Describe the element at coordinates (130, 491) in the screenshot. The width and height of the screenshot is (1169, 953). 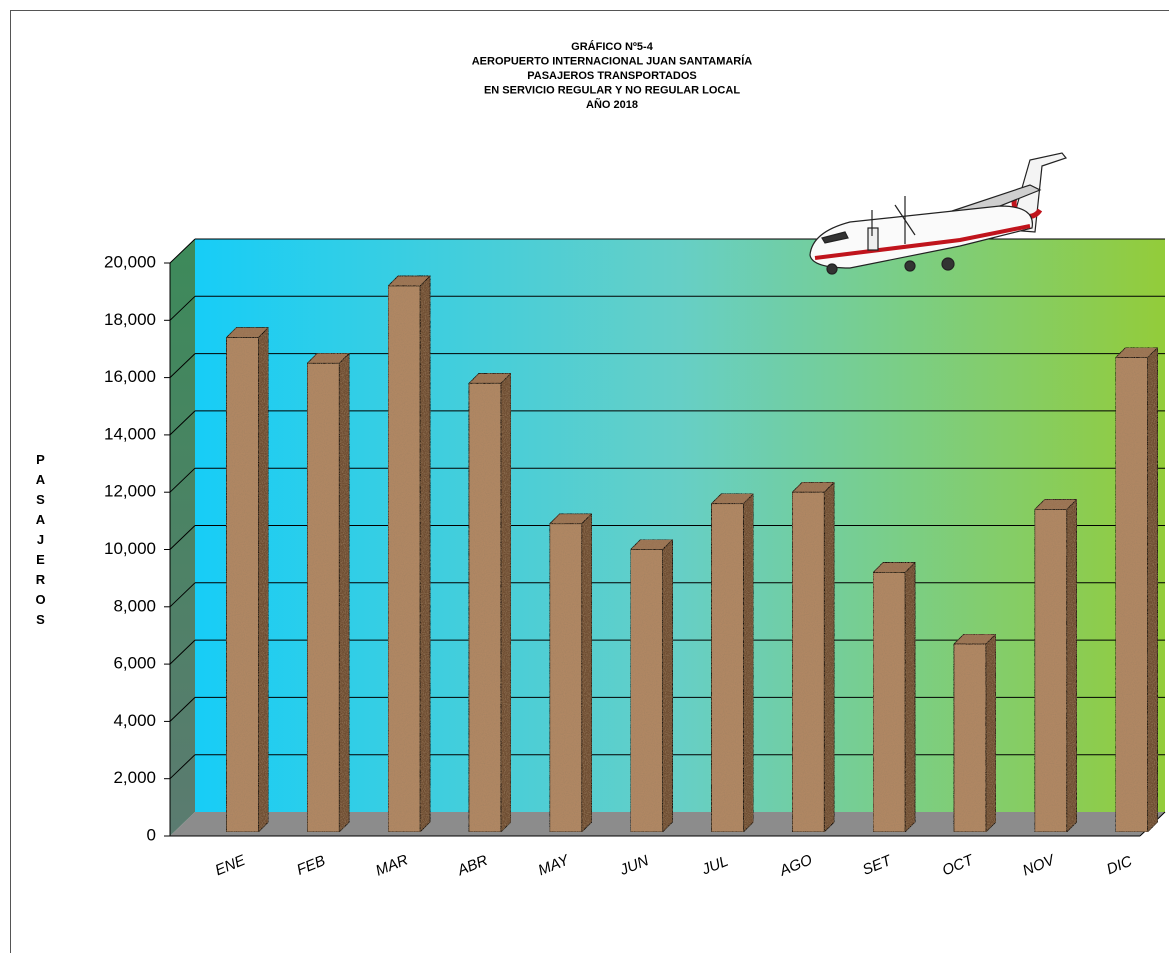
I see `y-tick-label: 12,000` at that location.